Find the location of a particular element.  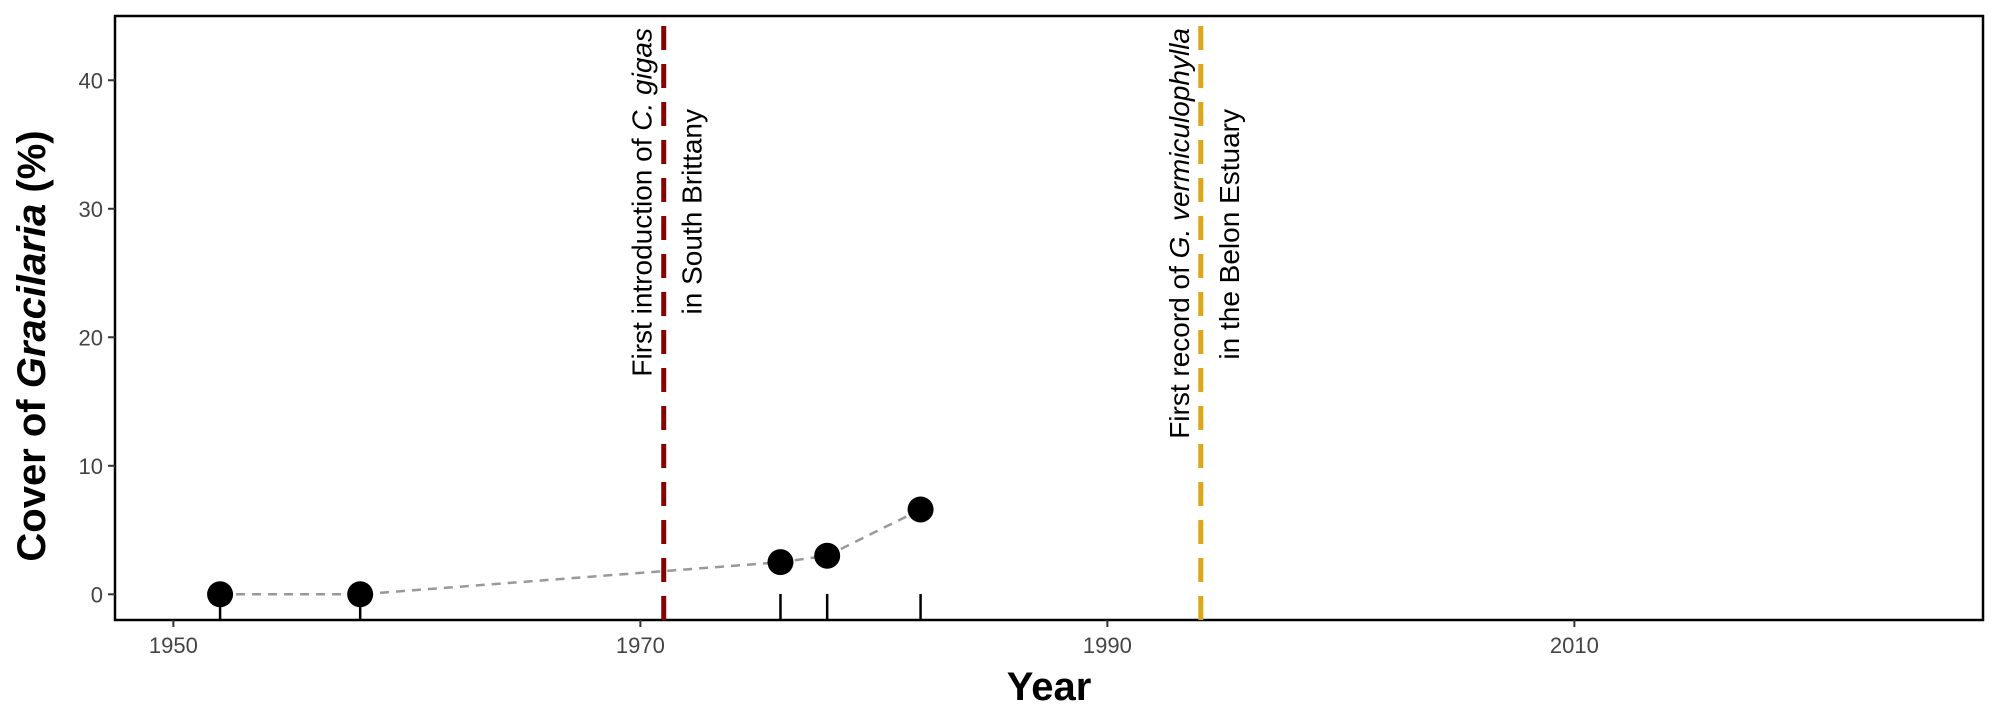

reference-label-species: C. gigas is located at coordinates (642, 79).